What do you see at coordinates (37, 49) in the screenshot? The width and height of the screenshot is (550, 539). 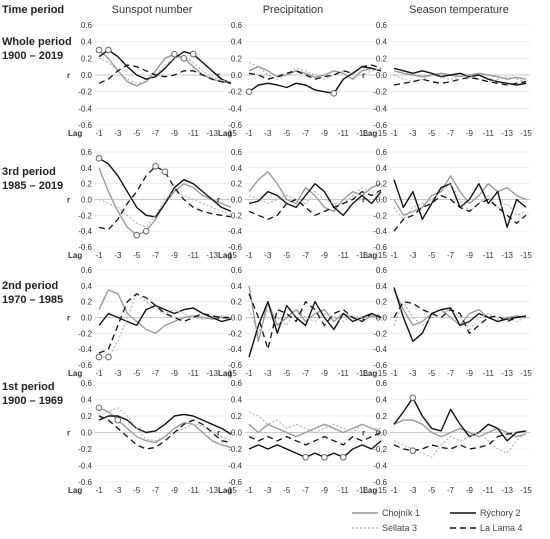 I see `row-label-whole: Whole period 1900 – 2019` at bounding box center [37, 49].